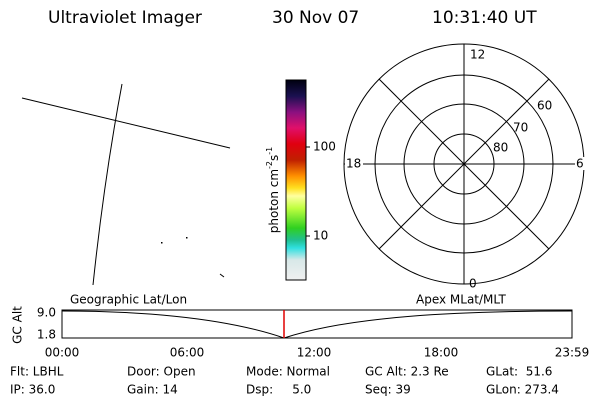 This screenshot has width=600, height=400. What do you see at coordinates (315, 18) in the screenshot?
I see `date: 30 Nov 07` at bounding box center [315, 18].